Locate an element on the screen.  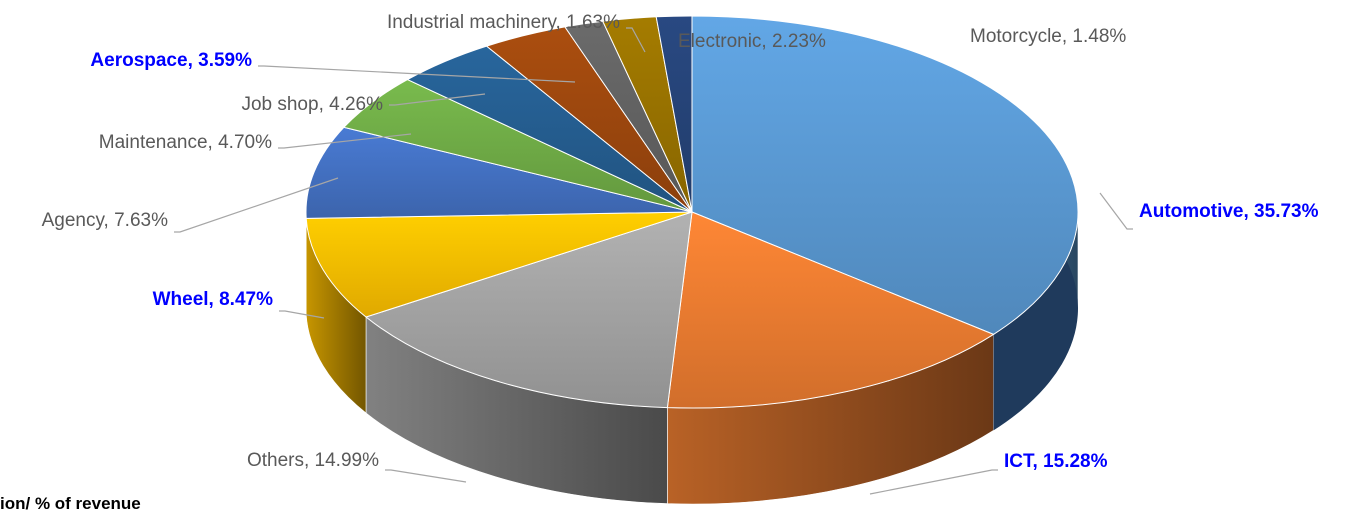
leader-job-shop is located at coordinates (437, 99).